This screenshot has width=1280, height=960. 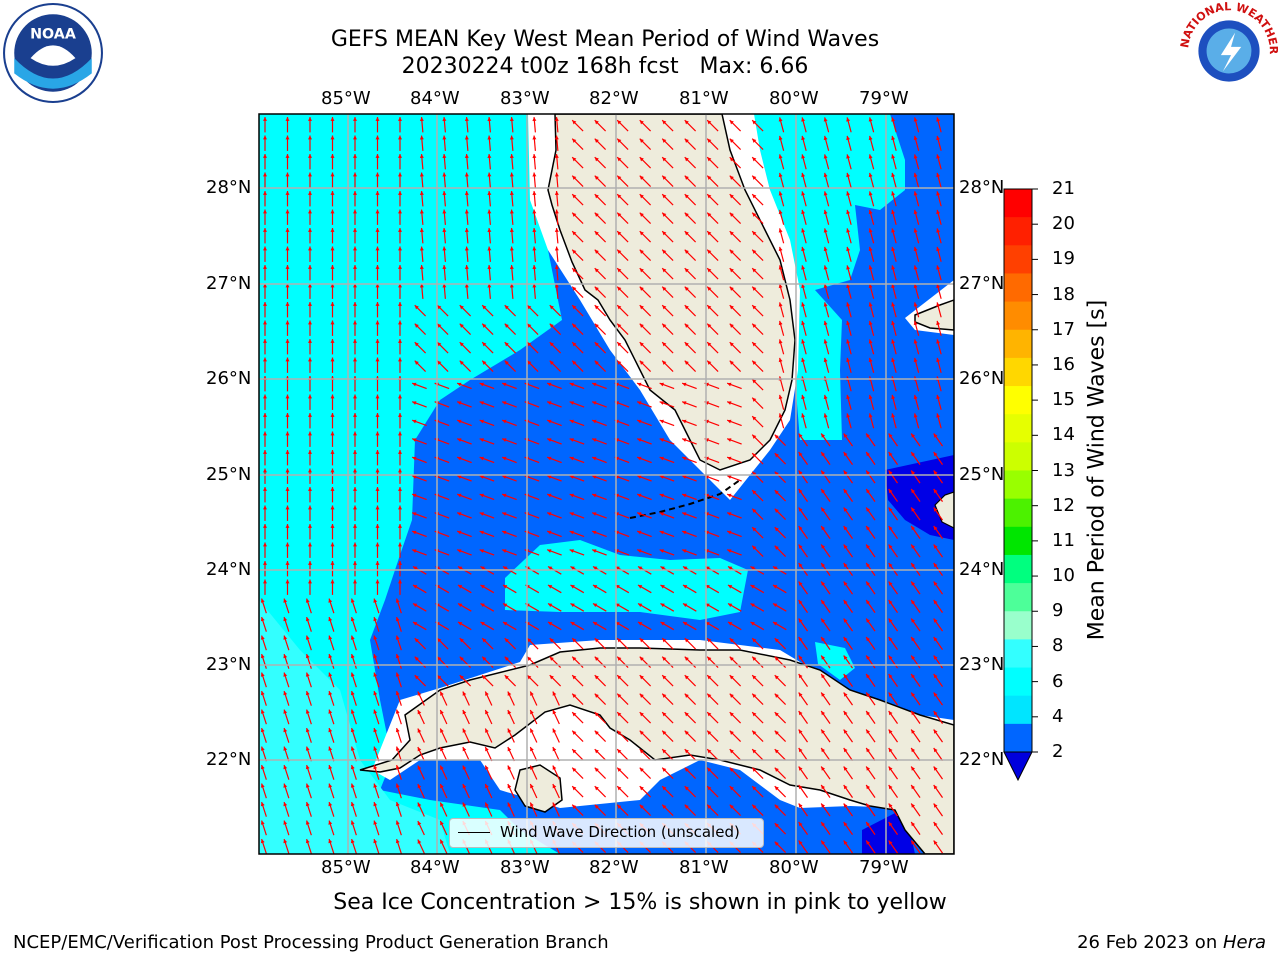 I want to click on colorbar-segment, so click(x=1018, y=344).